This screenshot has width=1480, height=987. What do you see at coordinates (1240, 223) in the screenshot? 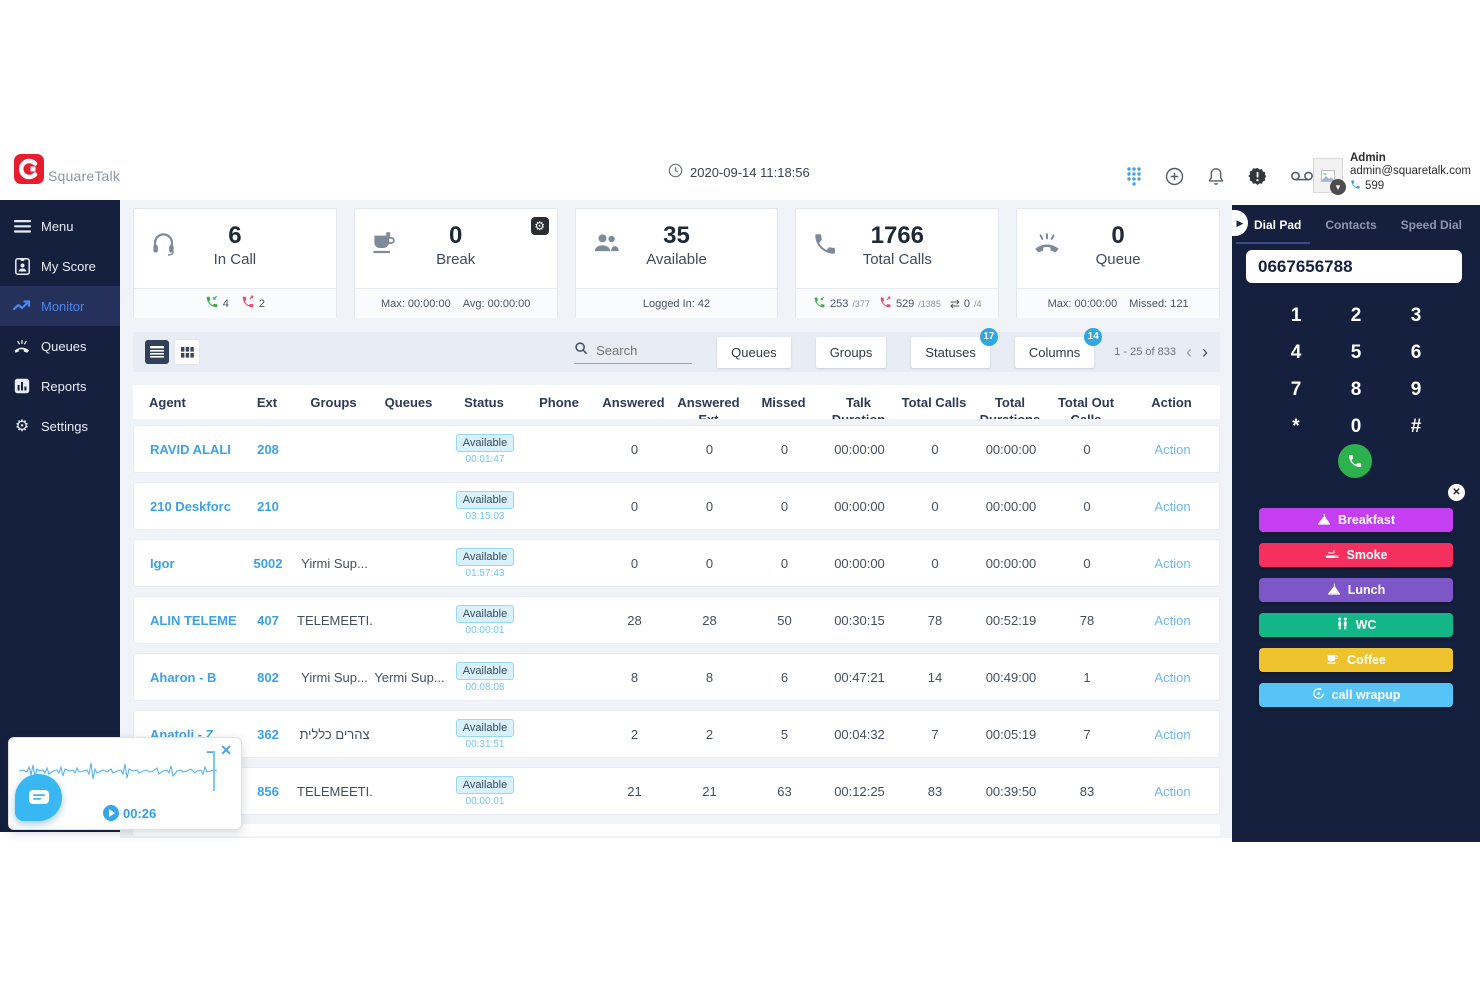
I see `panel-collapse-icon: ▶` at bounding box center [1240, 223].